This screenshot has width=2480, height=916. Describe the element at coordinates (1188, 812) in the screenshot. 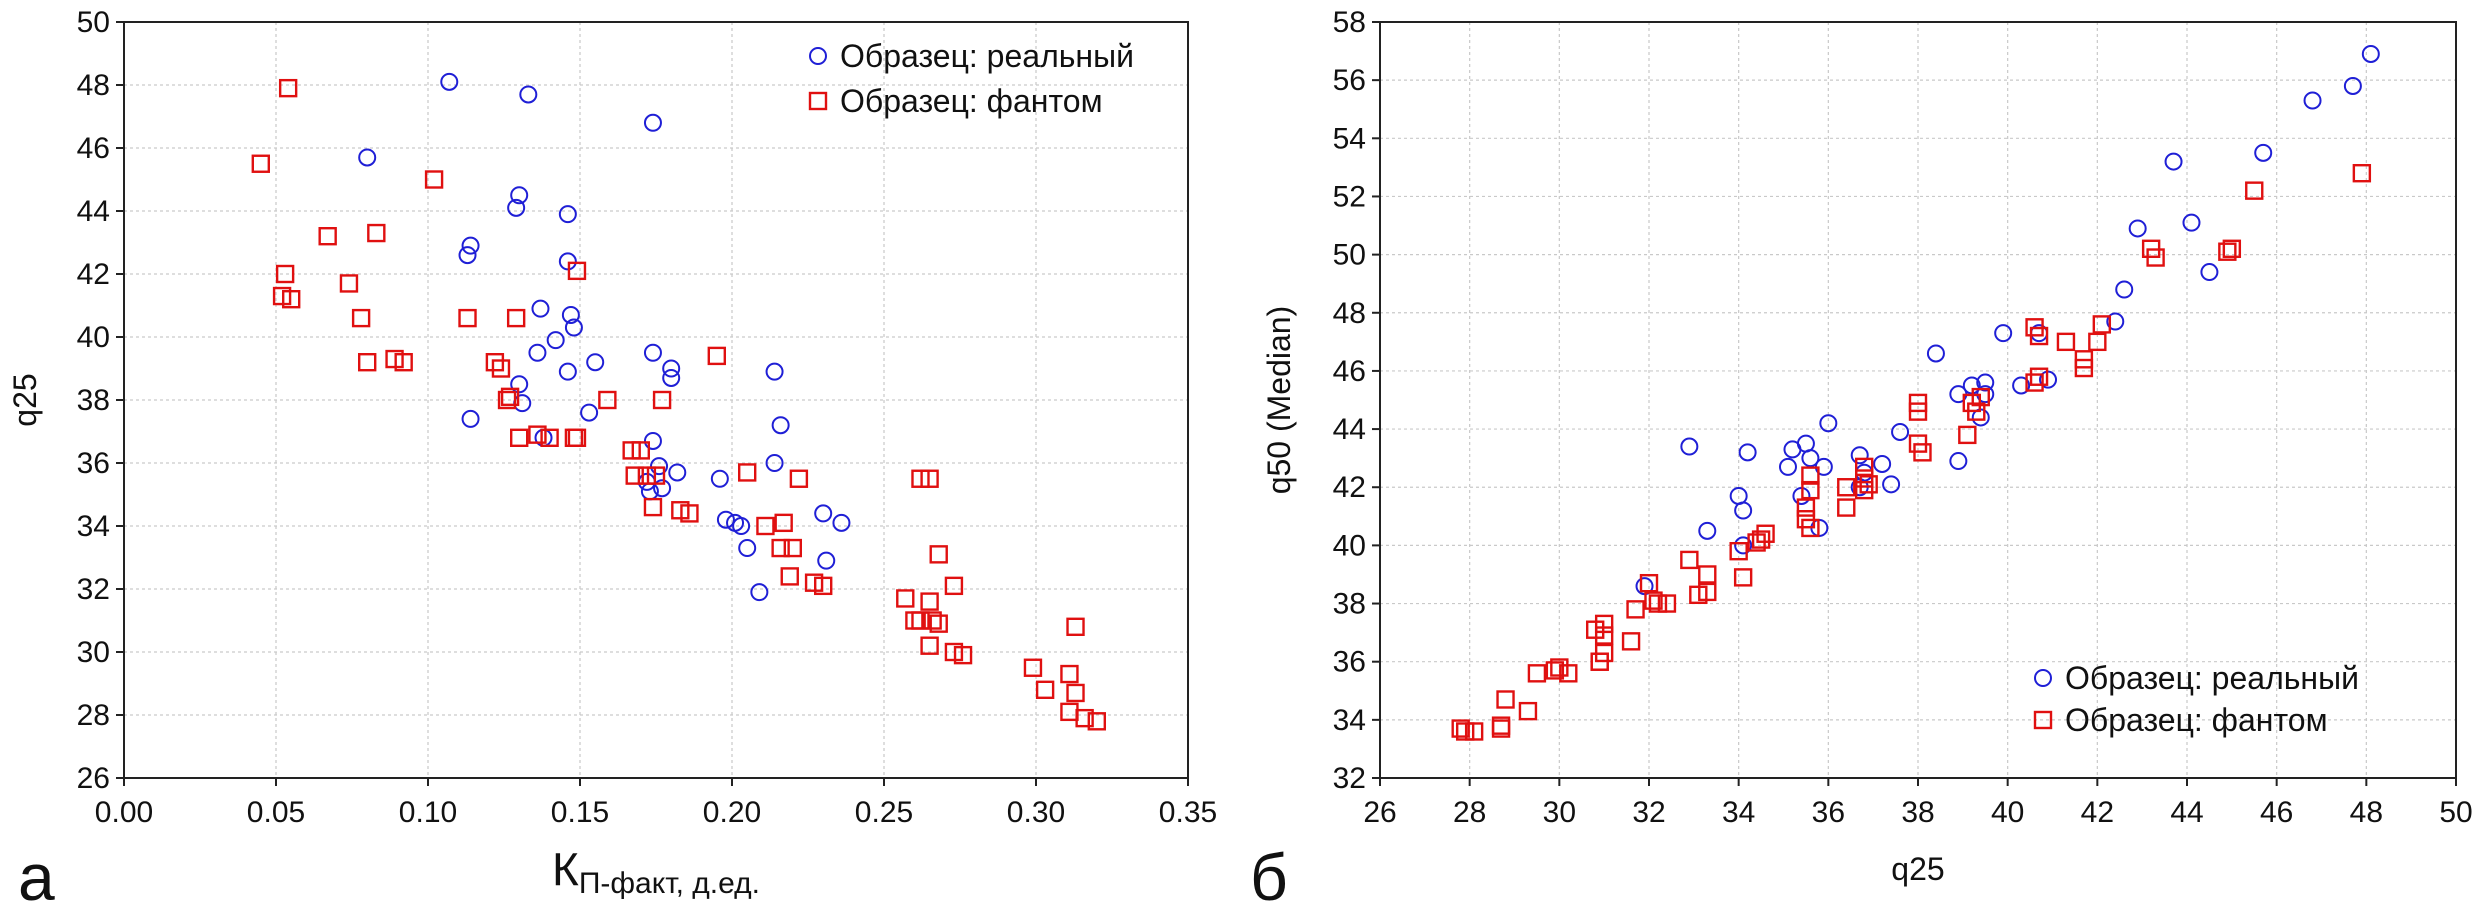

I see `x-tick-label: 0.35` at that location.